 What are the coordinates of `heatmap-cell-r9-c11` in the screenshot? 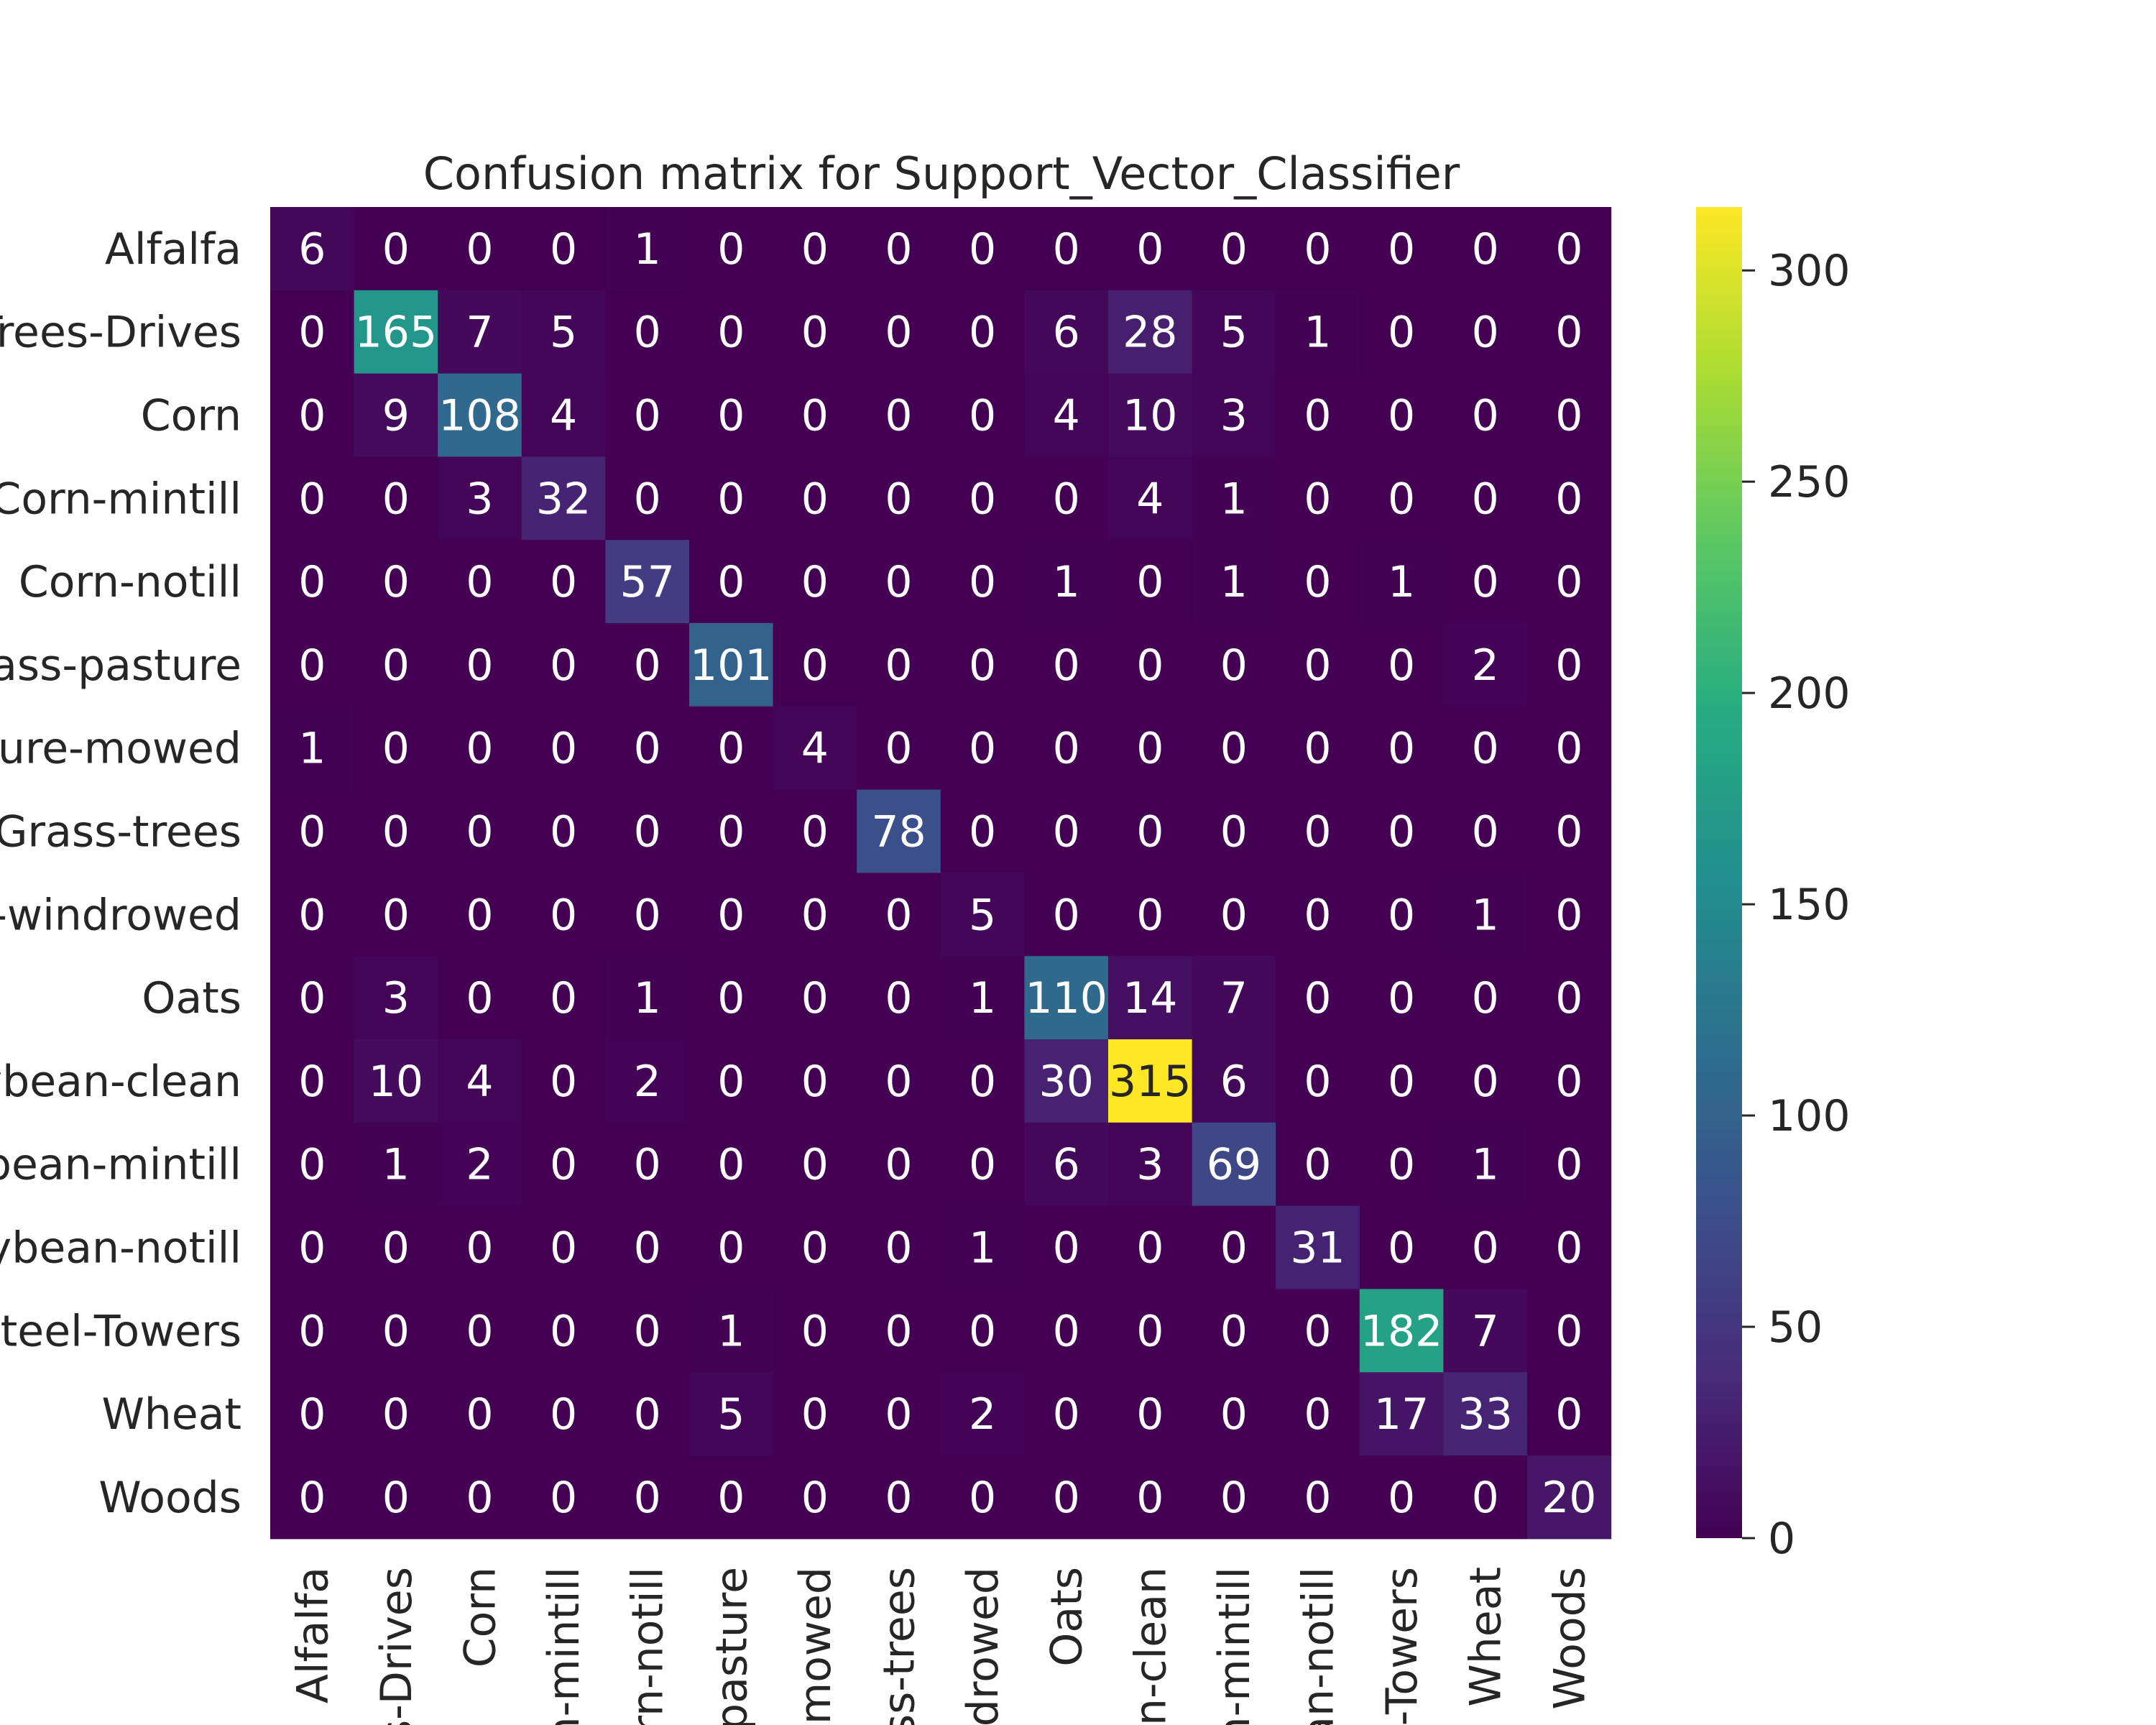 It's located at (1234, 998).